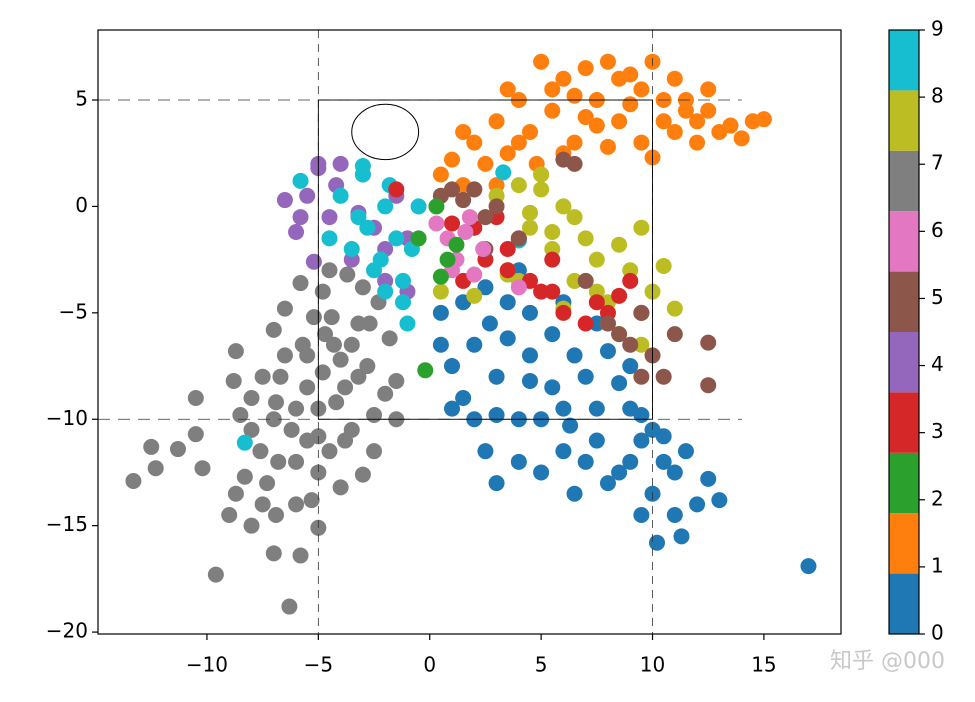  What do you see at coordinates (385, 132) in the screenshot?
I see `ellipse` at bounding box center [385, 132].